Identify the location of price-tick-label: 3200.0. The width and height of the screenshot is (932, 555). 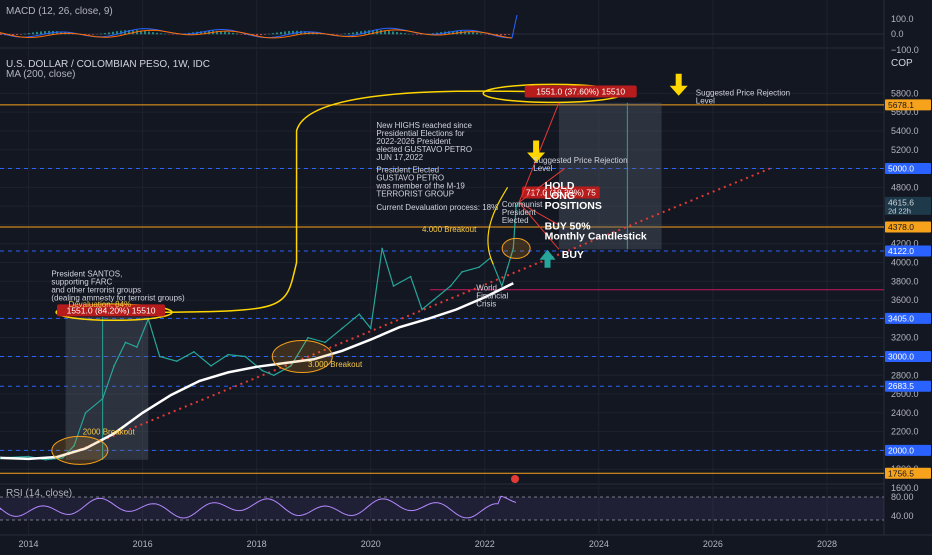
(905, 338).